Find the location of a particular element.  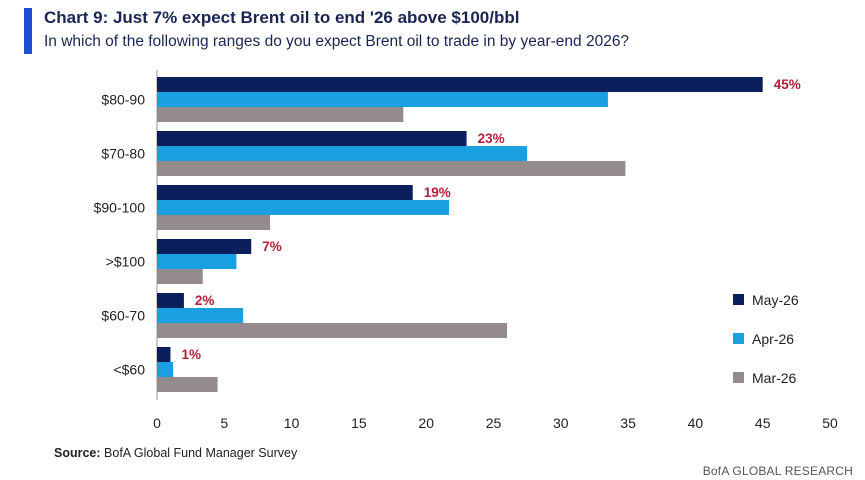

source-note: Source: BofA Global Fund Manager Survey is located at coordinates (175, 453).